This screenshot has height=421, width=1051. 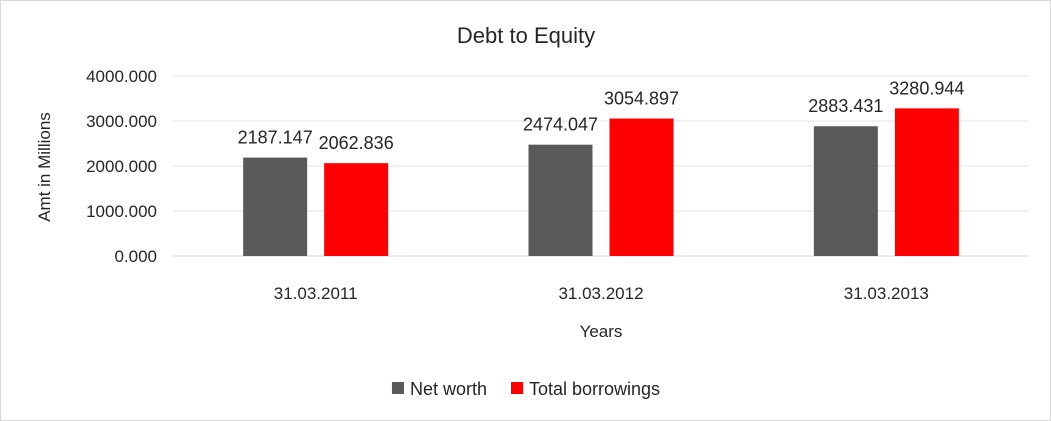 What do you see at coordinates (275, 138) in the screenshot?
I see `data-label: 2187.147` at bounding box center [275, 138].